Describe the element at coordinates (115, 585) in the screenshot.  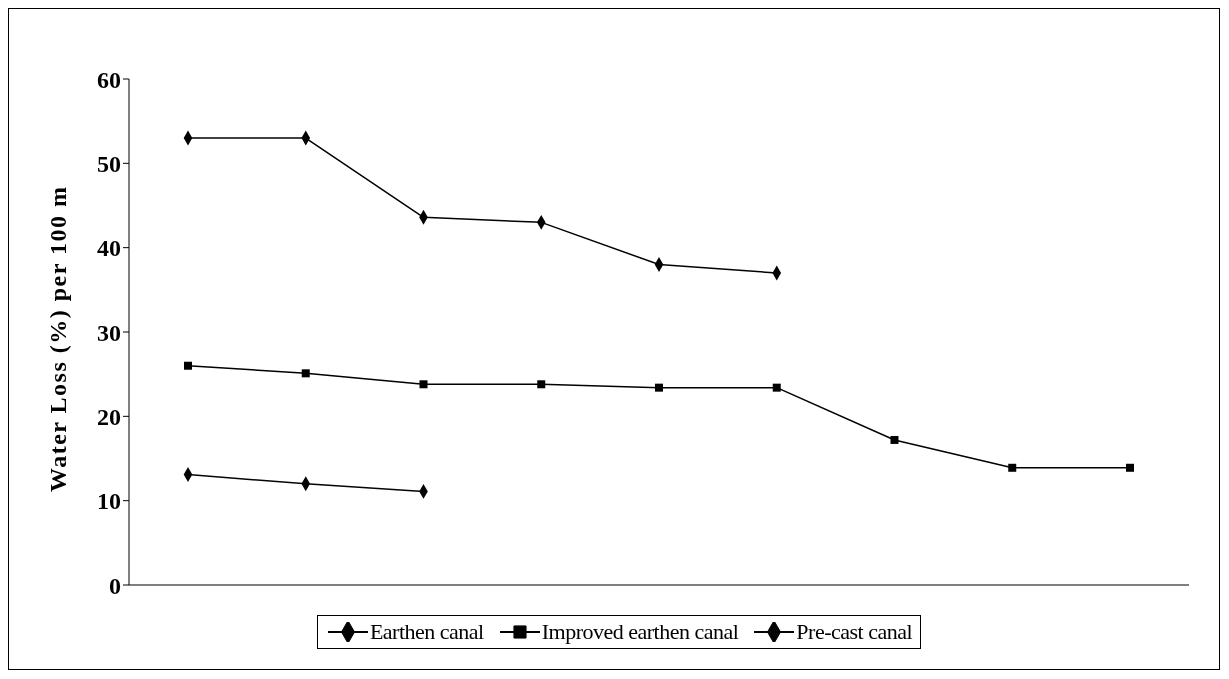
I see `y-tick-label: 0` at that location.